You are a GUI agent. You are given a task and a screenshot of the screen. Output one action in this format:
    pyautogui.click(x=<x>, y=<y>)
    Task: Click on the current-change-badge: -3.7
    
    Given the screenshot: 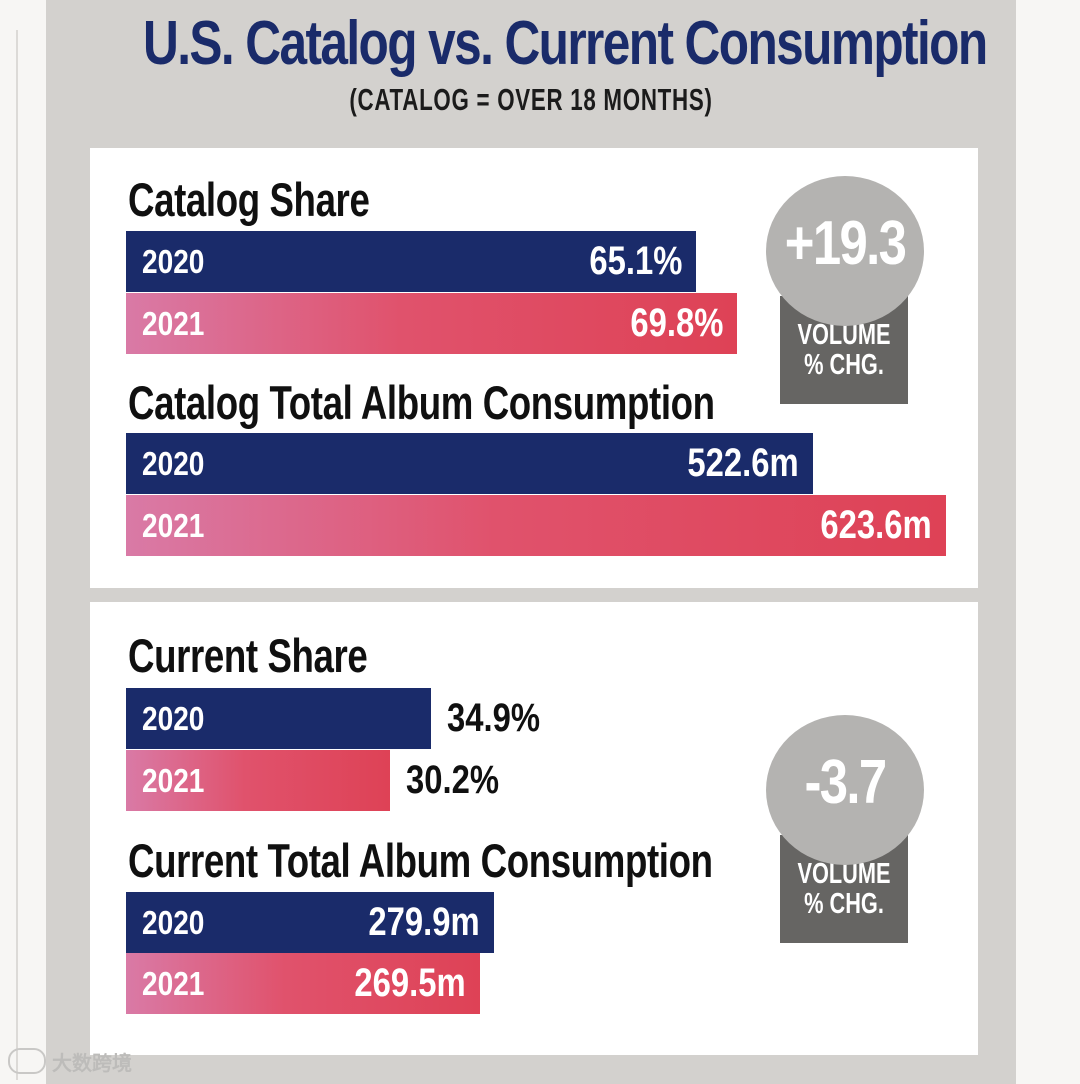 What is the action you would take?
    pyautogui.click(x=845, y=790)
    